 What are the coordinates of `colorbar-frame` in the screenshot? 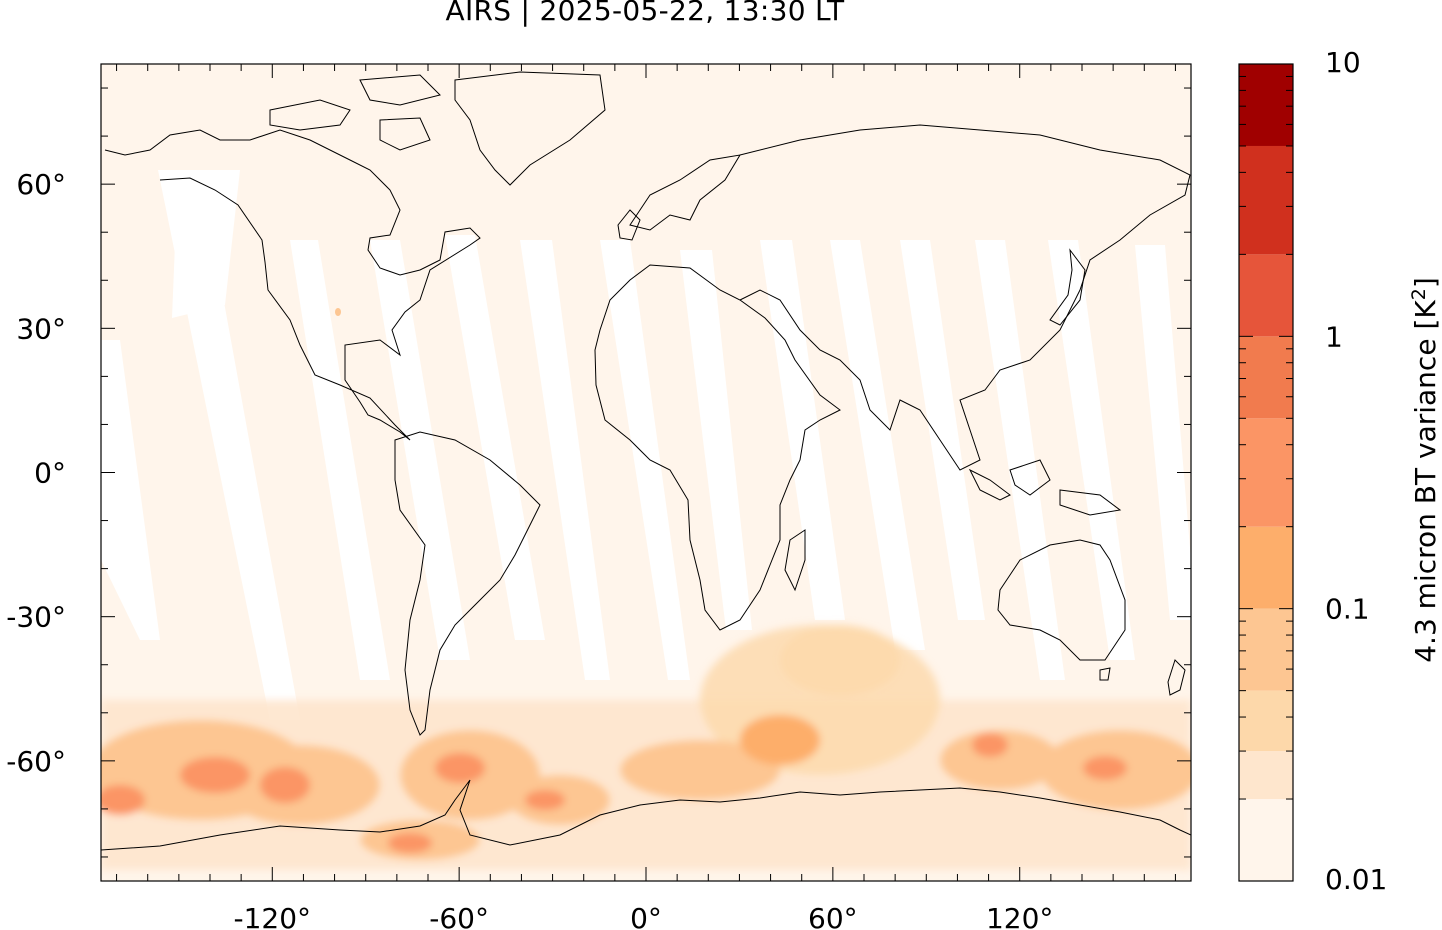 It's located at (1266, 472).